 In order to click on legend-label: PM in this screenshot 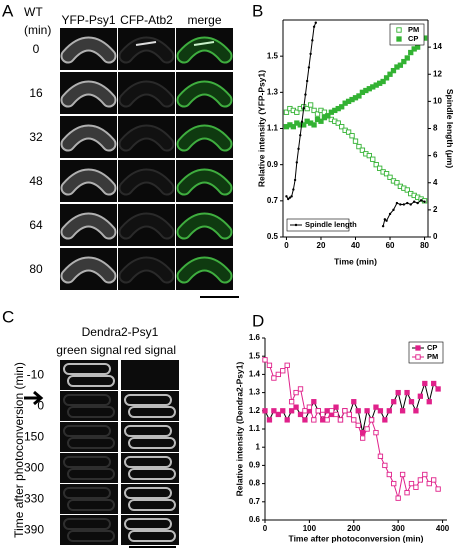, I will do `click(432, 356)`.